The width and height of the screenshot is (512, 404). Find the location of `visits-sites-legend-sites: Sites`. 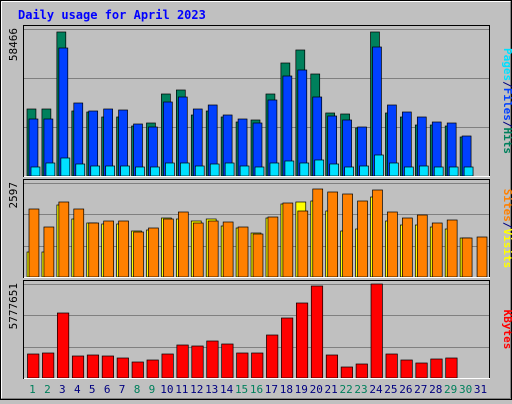

visits-sites-legend-sites: Sites is located at coordinates (506, 205).